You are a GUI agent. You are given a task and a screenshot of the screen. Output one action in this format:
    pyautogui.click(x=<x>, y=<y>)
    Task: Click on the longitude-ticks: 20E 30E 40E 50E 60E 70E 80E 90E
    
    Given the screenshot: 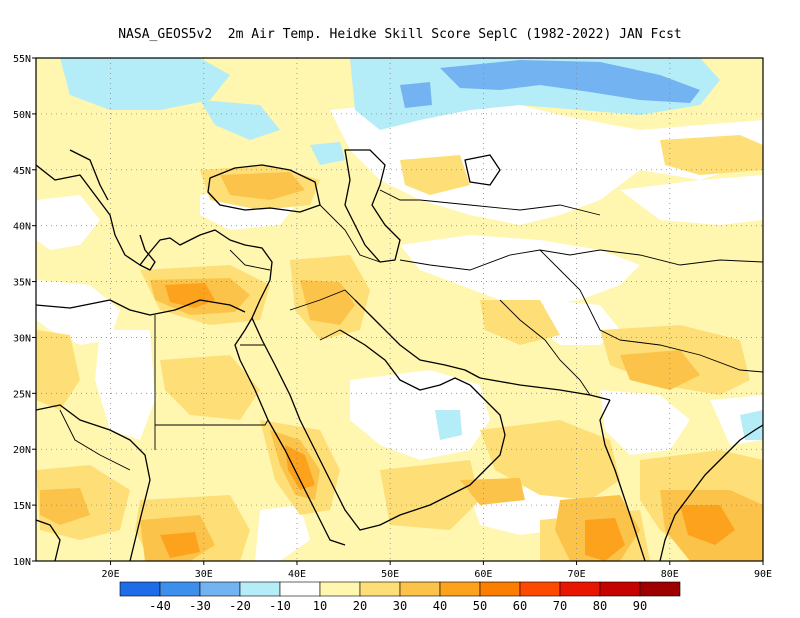 What is the action you would take?
    pyautogui.click(x=437, y=570)
    